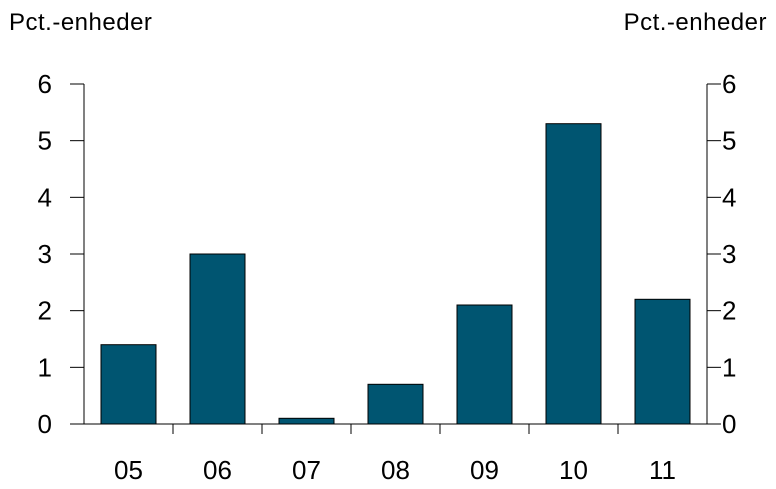 Image resolution: width=776 pixels, height=489 pixels. What do you see at coordinates (484, 470) in the screenshot?
I see `x-tick-label-09: 09` at bounding box center [484, 470].